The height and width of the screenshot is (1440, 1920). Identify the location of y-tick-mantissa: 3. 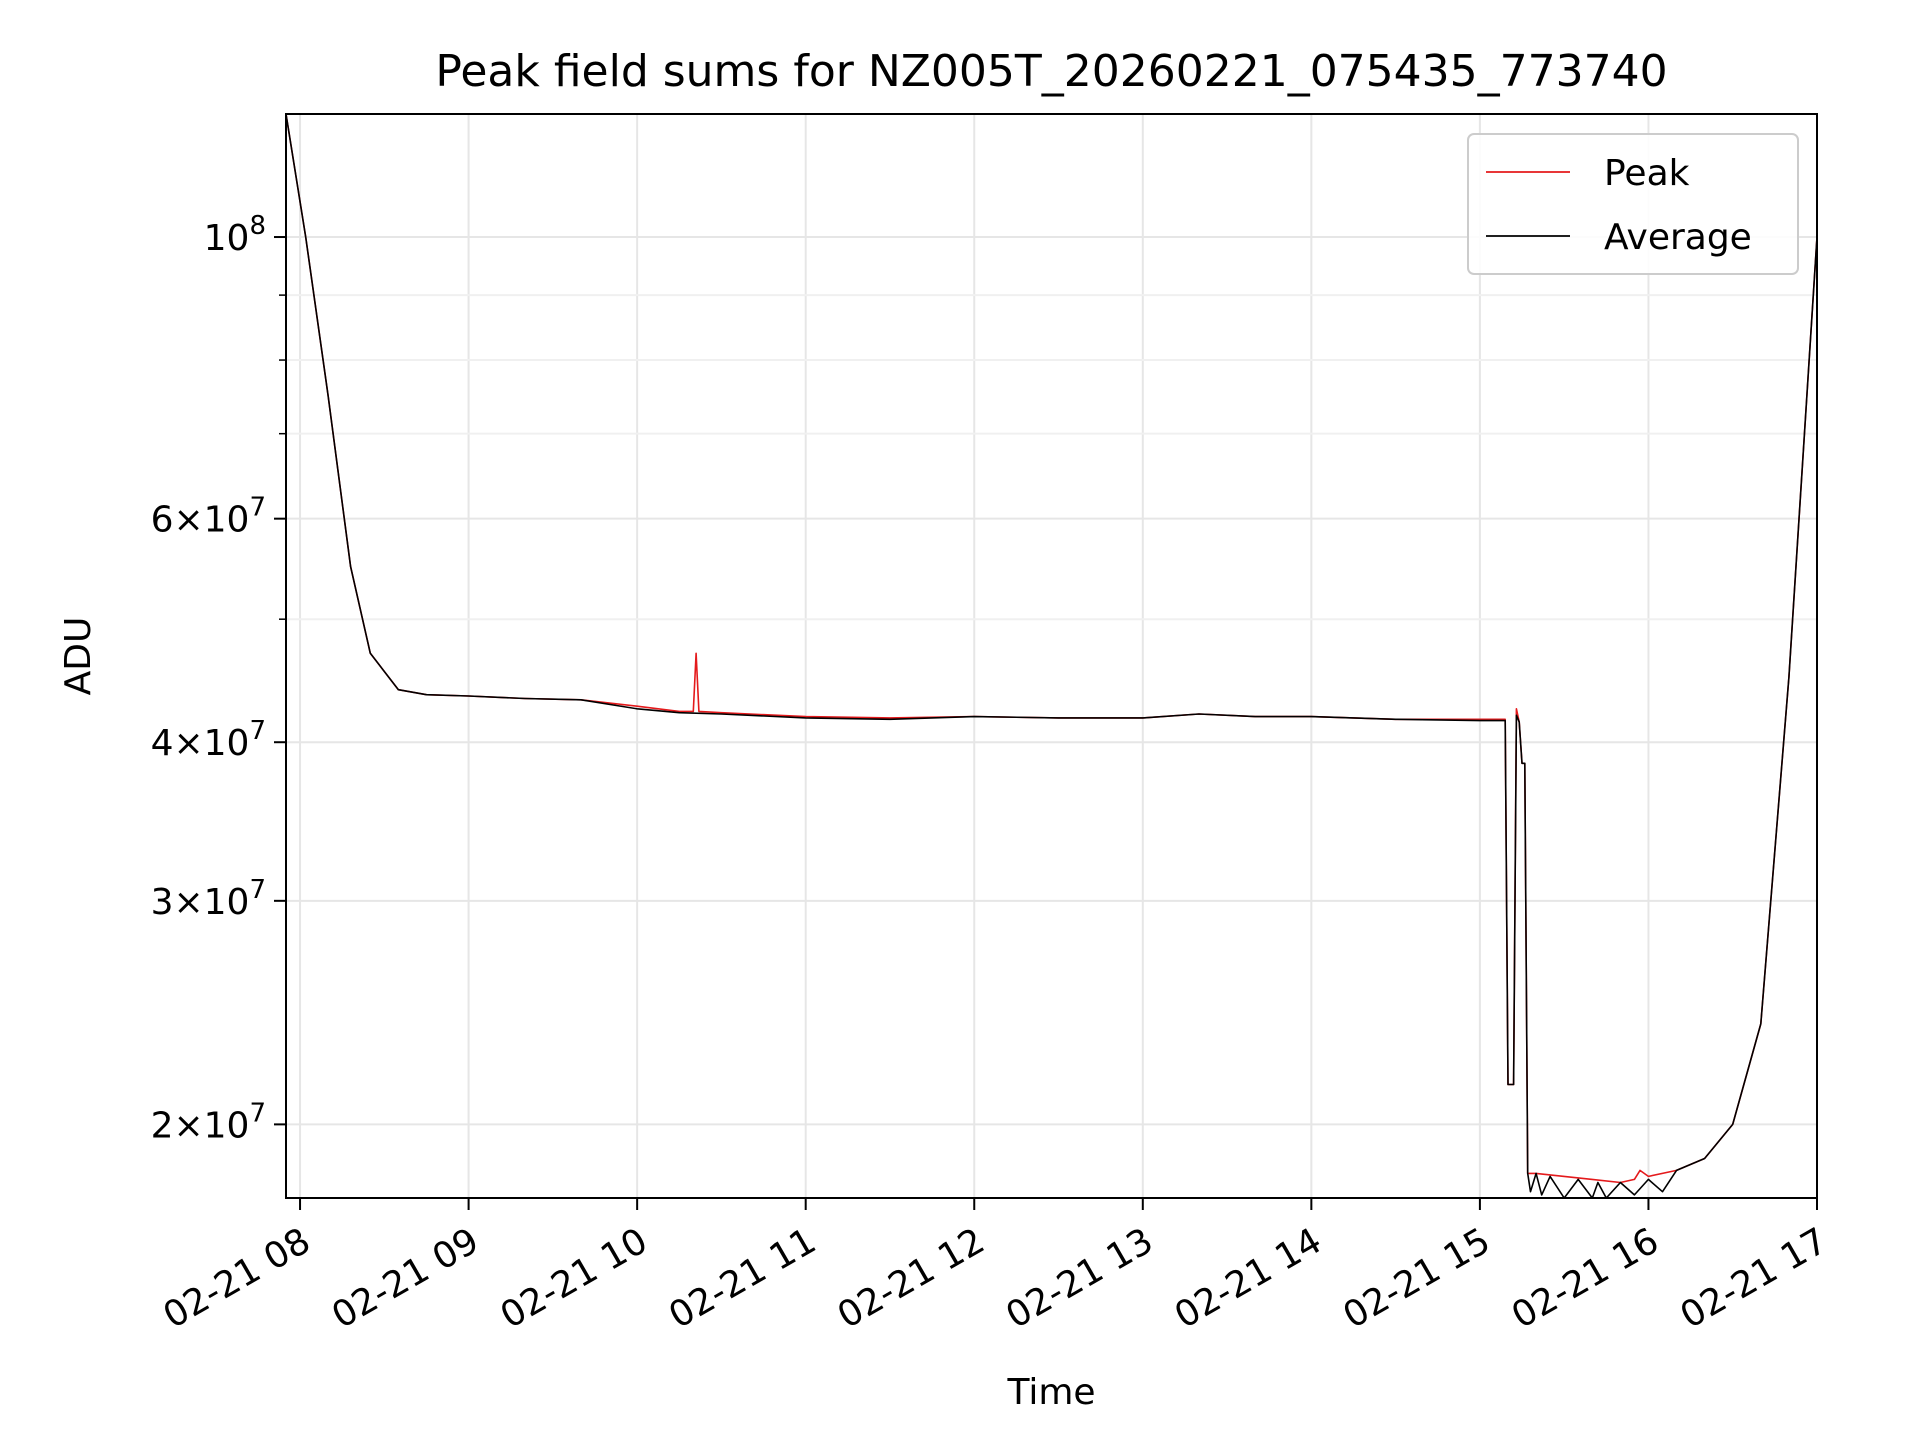
(162, 902).